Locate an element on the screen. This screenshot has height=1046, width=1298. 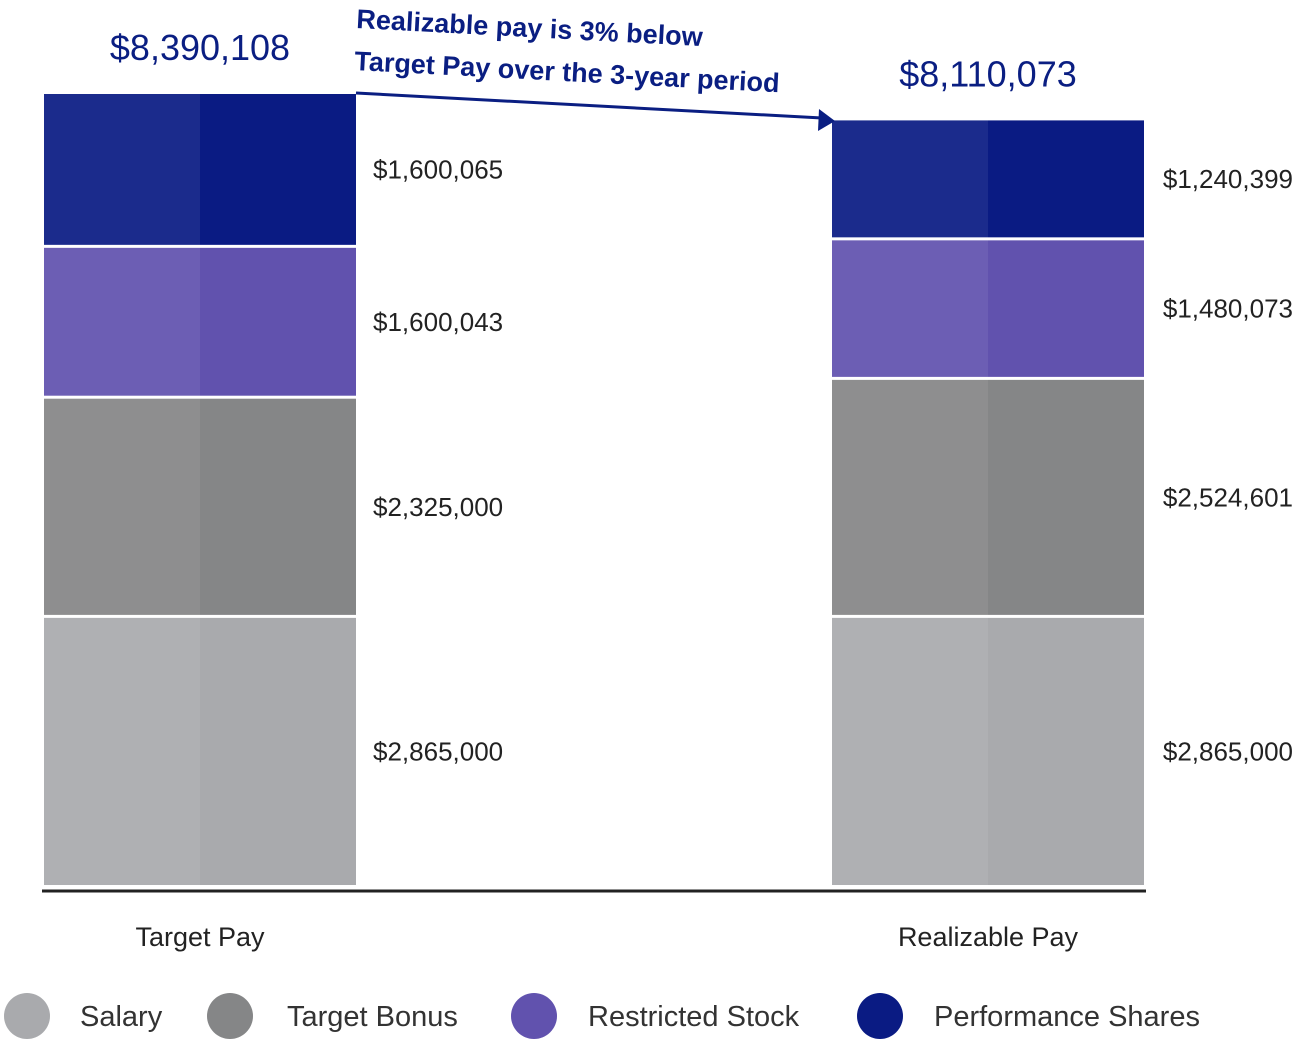
legend-swatch-performance-shares is located at coordinates (880, 1016).